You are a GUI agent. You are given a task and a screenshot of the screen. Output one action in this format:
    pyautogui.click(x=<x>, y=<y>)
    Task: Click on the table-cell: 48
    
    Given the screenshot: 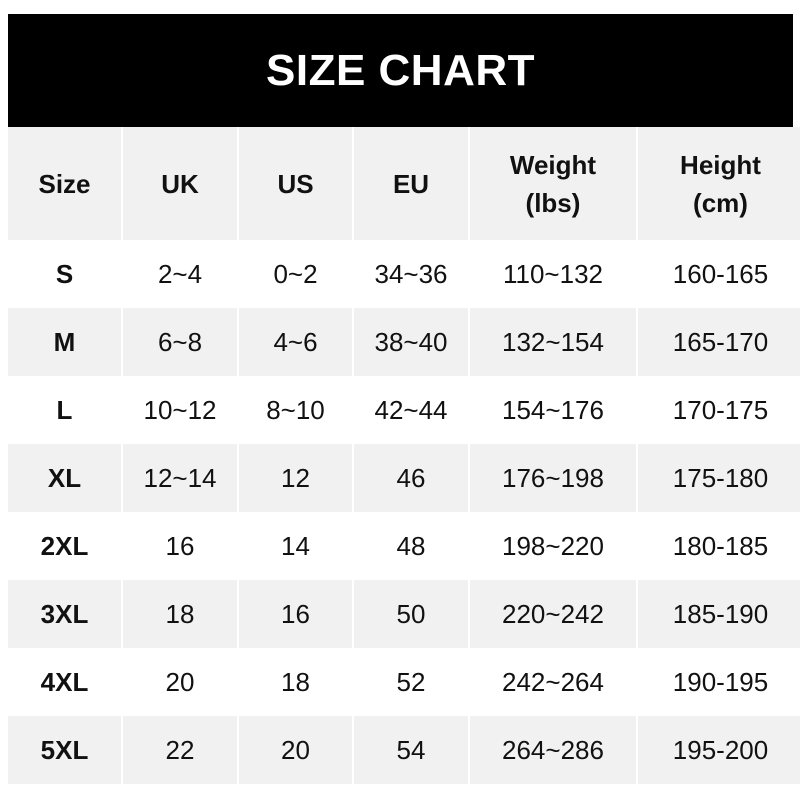 What is the action you would take?
    pyautogui.click(x=411, y=546)
    